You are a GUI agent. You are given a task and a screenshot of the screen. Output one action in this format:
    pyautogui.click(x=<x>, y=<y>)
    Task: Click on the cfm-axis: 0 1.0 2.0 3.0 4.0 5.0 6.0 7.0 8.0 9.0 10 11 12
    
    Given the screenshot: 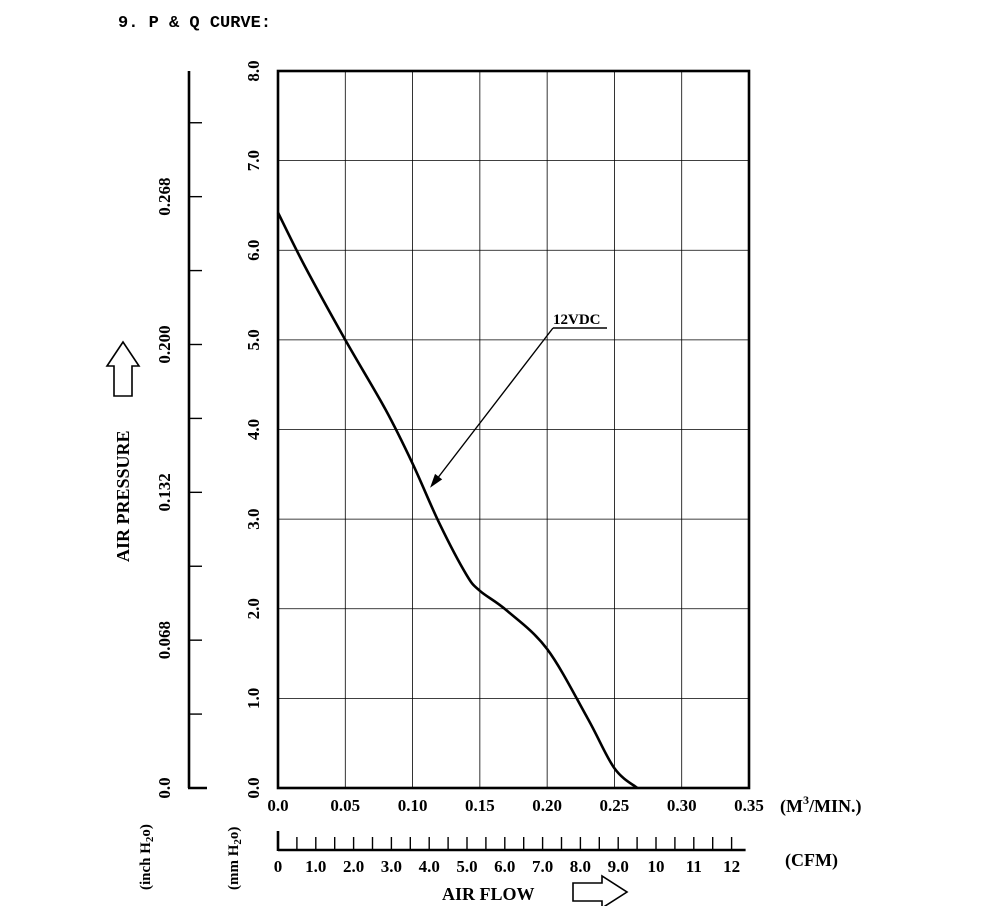 What is the action you would take?
    pyautogui.click(x=510, y=853)
    